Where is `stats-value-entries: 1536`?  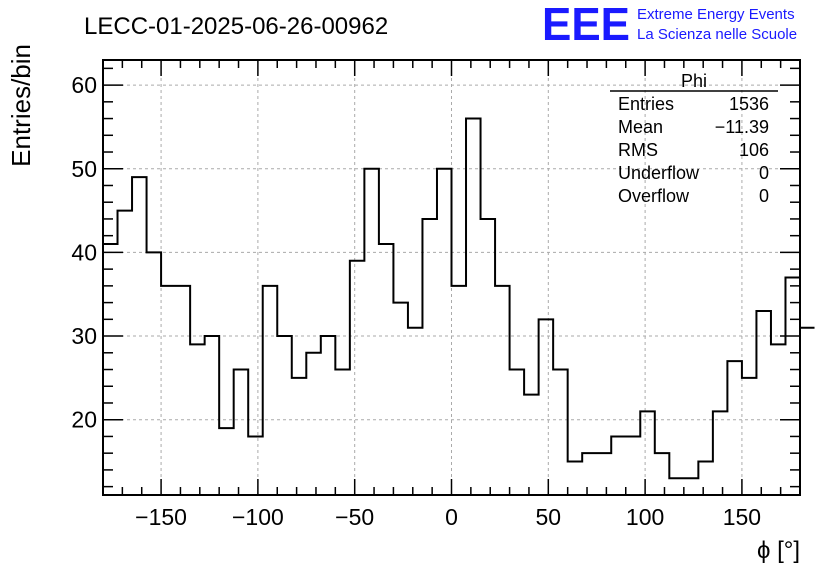
stats-value-entries: 1536 is located at coordinates (749, 104).